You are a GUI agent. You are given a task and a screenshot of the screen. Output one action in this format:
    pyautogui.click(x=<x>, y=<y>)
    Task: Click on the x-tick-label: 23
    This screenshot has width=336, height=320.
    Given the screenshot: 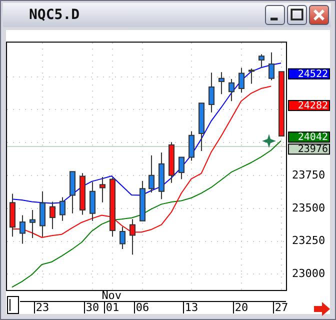 What is the action you would take?
    pyautogui.click(x=43, y=307)
    